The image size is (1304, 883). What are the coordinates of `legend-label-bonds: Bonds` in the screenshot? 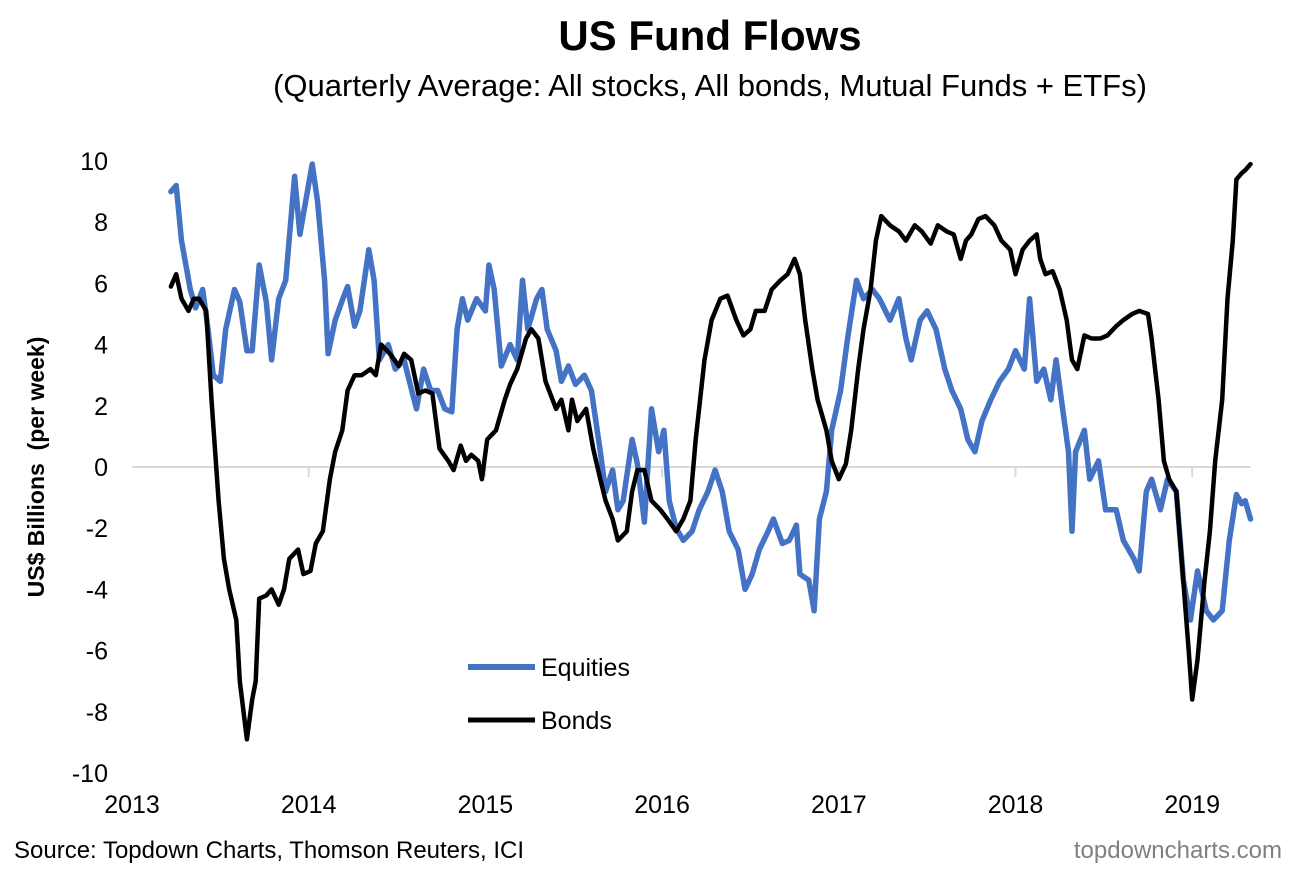 It's located at (576, 721).